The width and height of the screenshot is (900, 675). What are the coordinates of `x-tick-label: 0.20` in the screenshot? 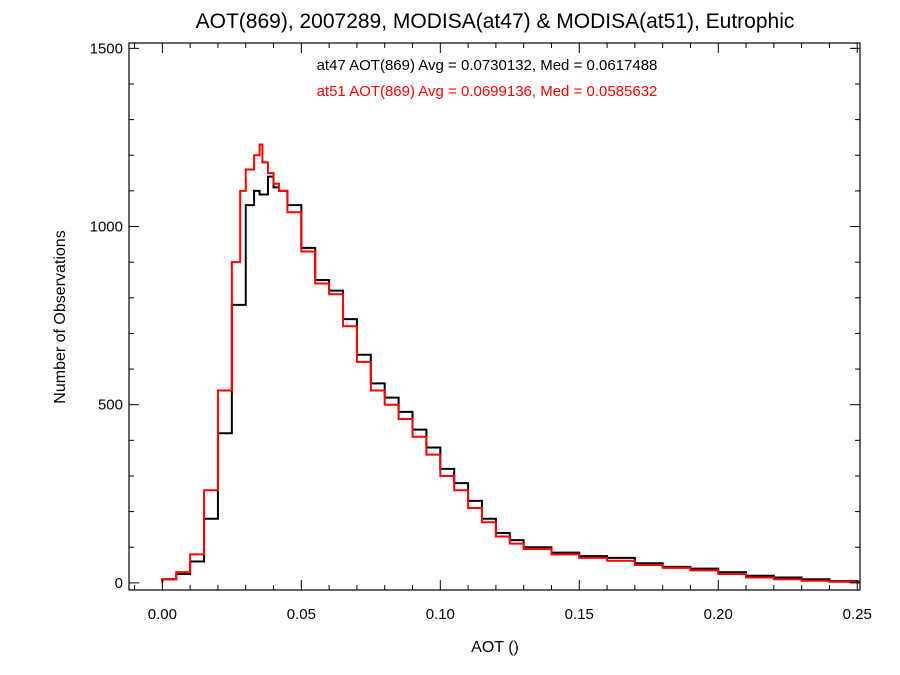 It's located at (718, 614).